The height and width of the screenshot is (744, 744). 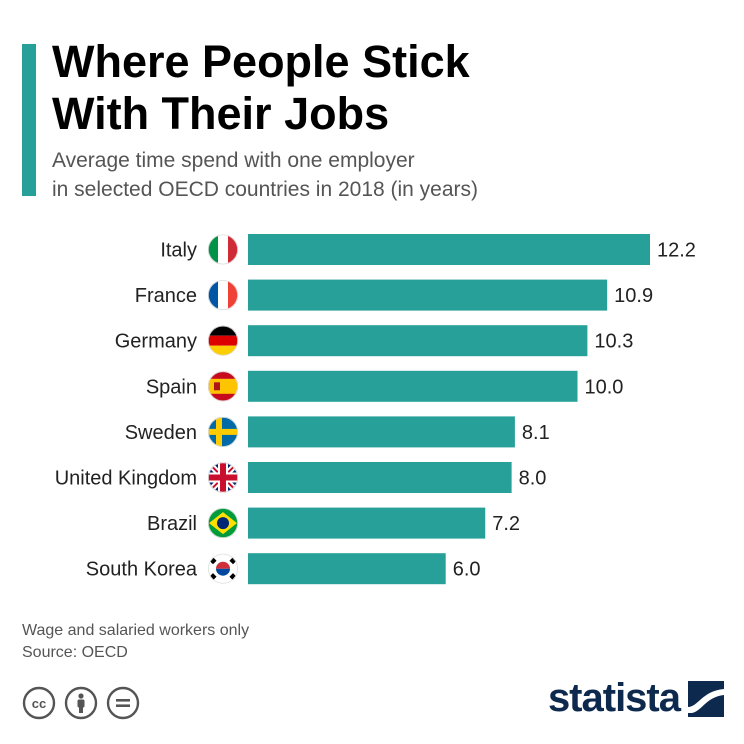 I want to click on attribution-icon, so click(x=81, y=703).